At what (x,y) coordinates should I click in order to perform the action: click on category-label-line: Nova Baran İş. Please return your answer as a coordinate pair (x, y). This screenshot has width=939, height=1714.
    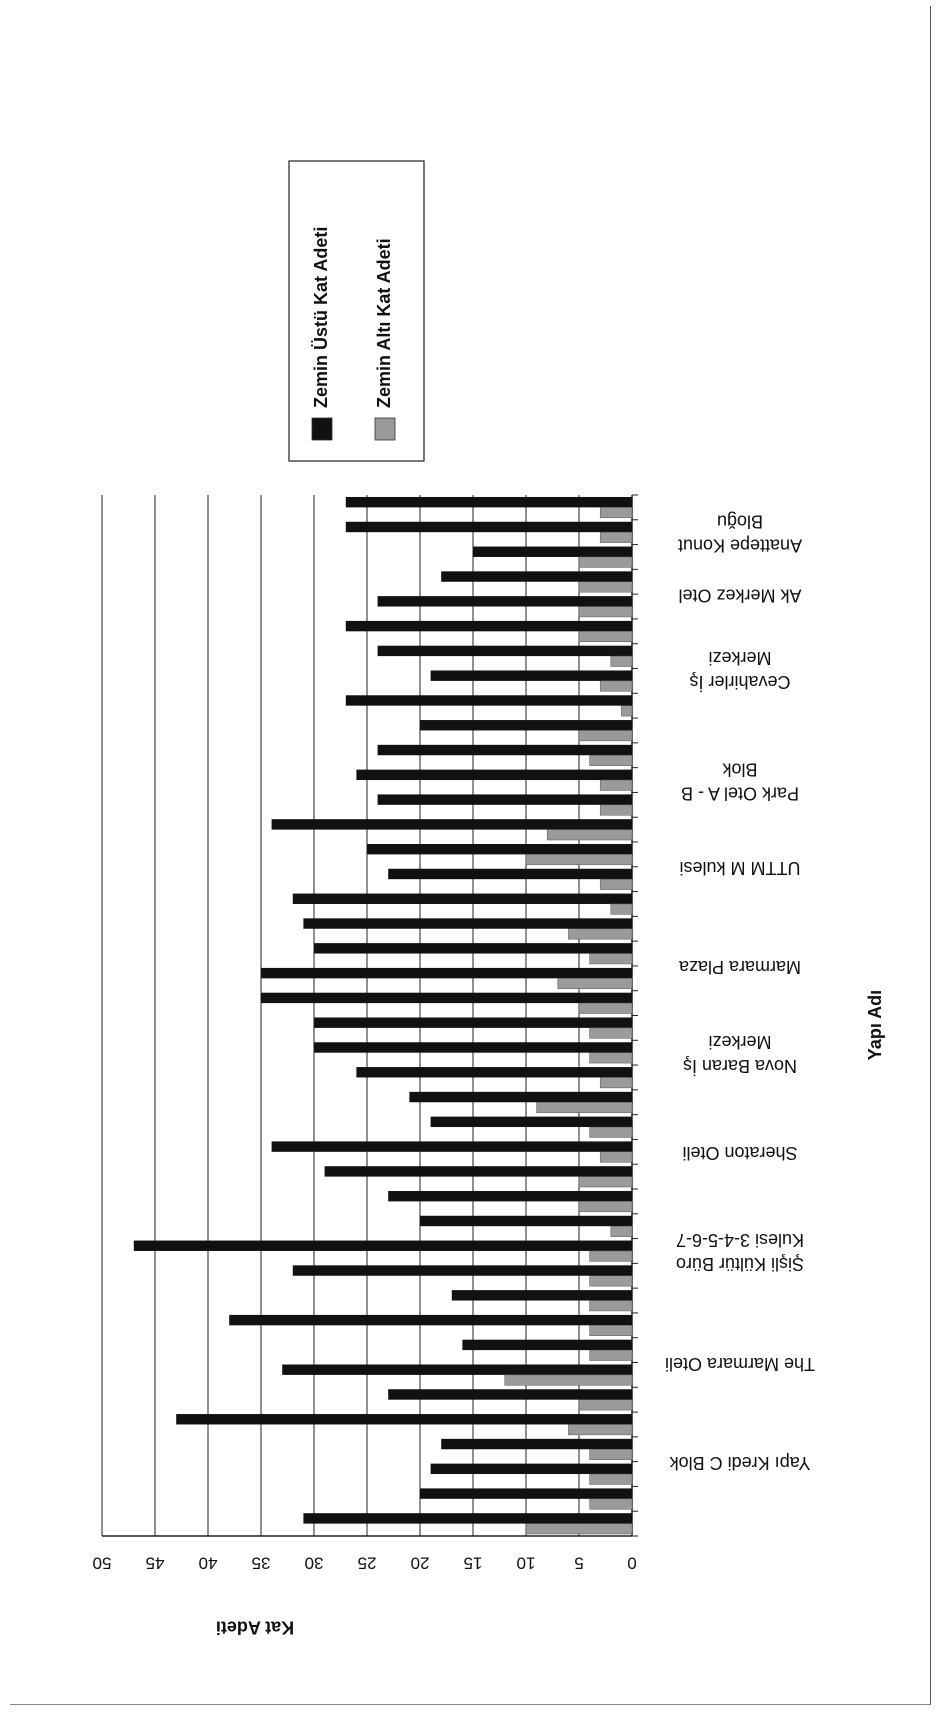
    Looking at the image, I should click on (740, 1066).